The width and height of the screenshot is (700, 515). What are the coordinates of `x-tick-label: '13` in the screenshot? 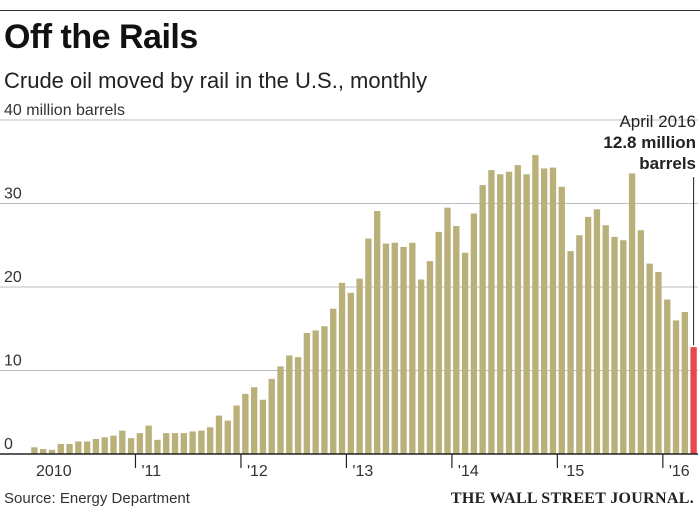 It's located at (362, 471).